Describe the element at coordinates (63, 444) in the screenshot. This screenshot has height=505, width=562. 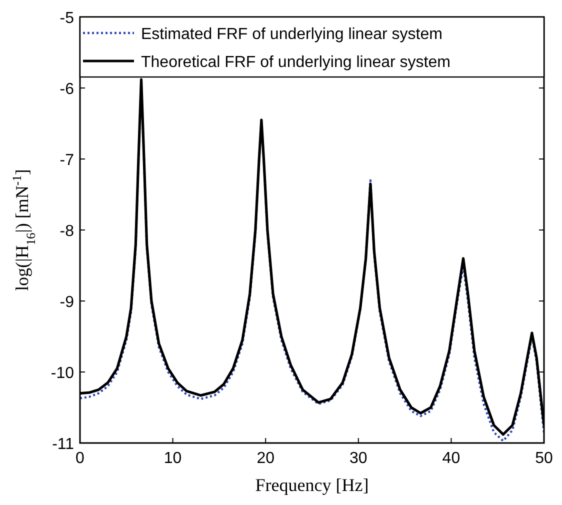
I see `y-tick-label: -11` at that location.